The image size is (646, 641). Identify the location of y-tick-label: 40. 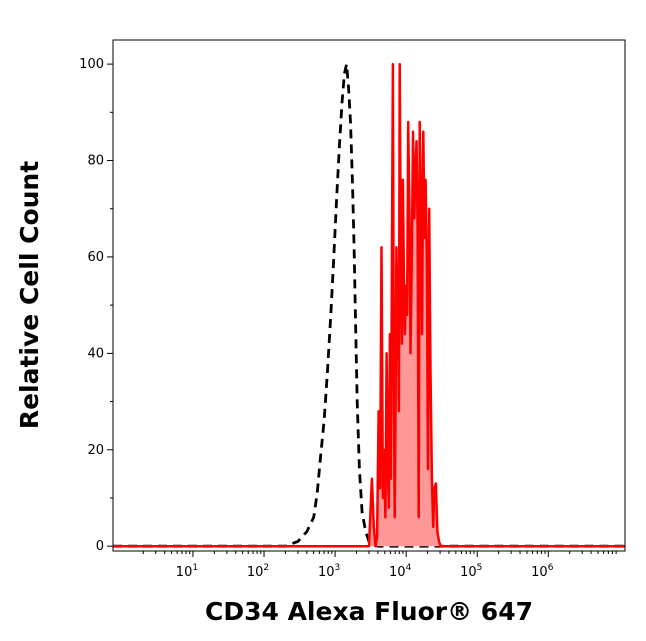
(95, 353).